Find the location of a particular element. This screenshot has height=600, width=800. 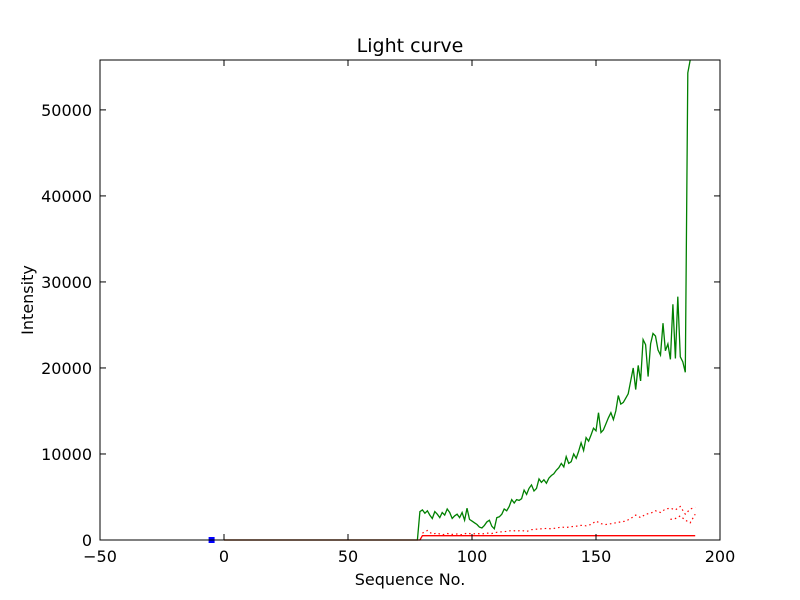

y-tick-label: 20000 is located at coordinates (66, 368).